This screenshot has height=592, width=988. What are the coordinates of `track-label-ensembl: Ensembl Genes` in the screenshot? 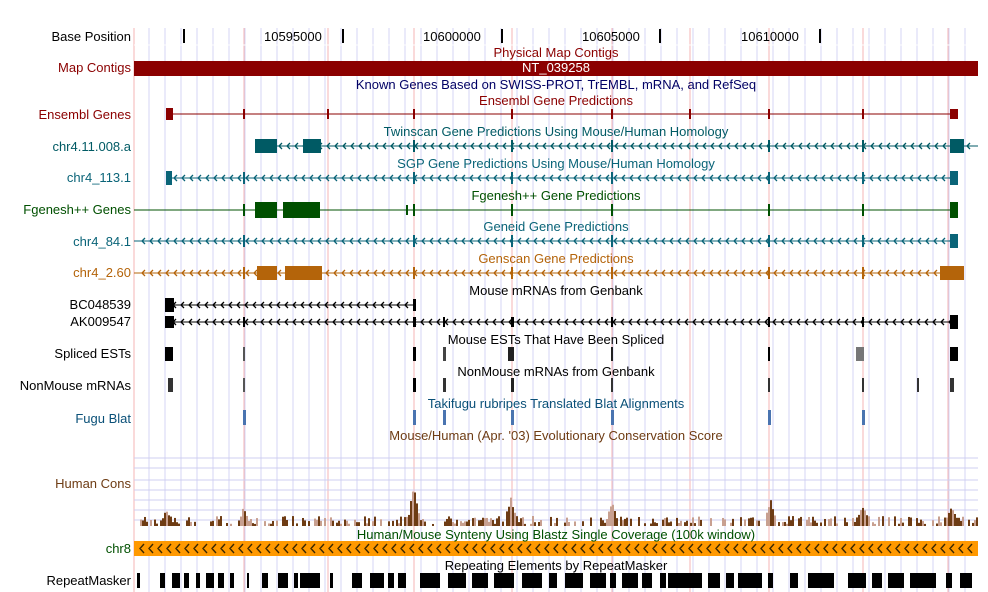 It's located at (85, 114).